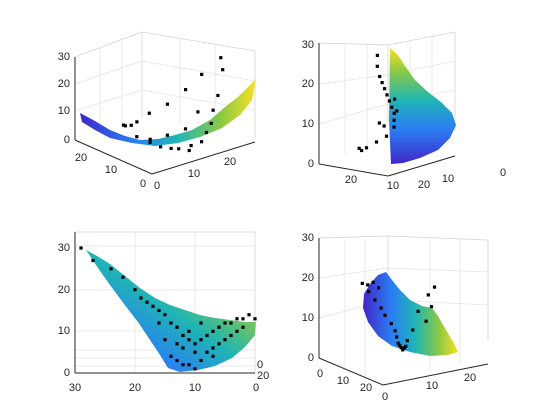 The image size is (560, 420). I want to click on br-x-tick: 0, so click(385, 397).